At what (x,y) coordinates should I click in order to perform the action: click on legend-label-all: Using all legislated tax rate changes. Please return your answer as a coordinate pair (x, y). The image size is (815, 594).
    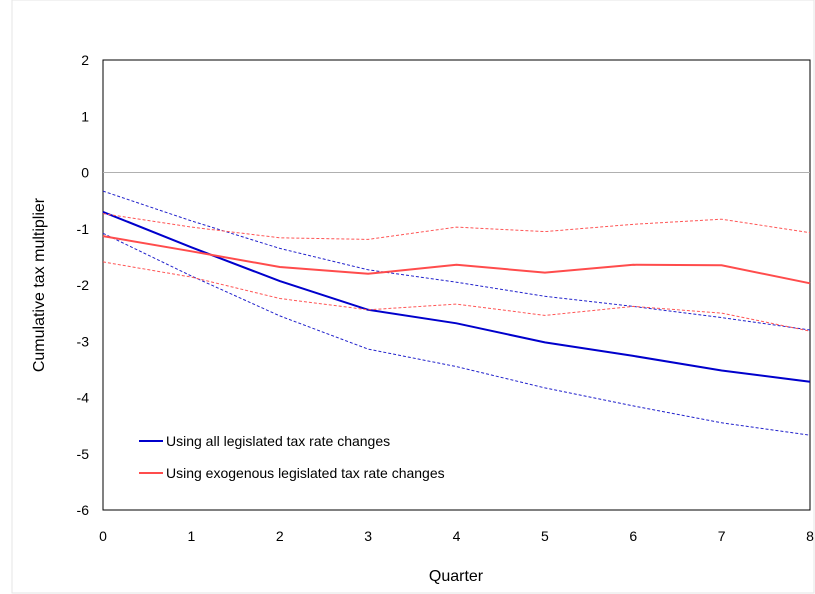
    Looking at the image, I should click on (278, 441).